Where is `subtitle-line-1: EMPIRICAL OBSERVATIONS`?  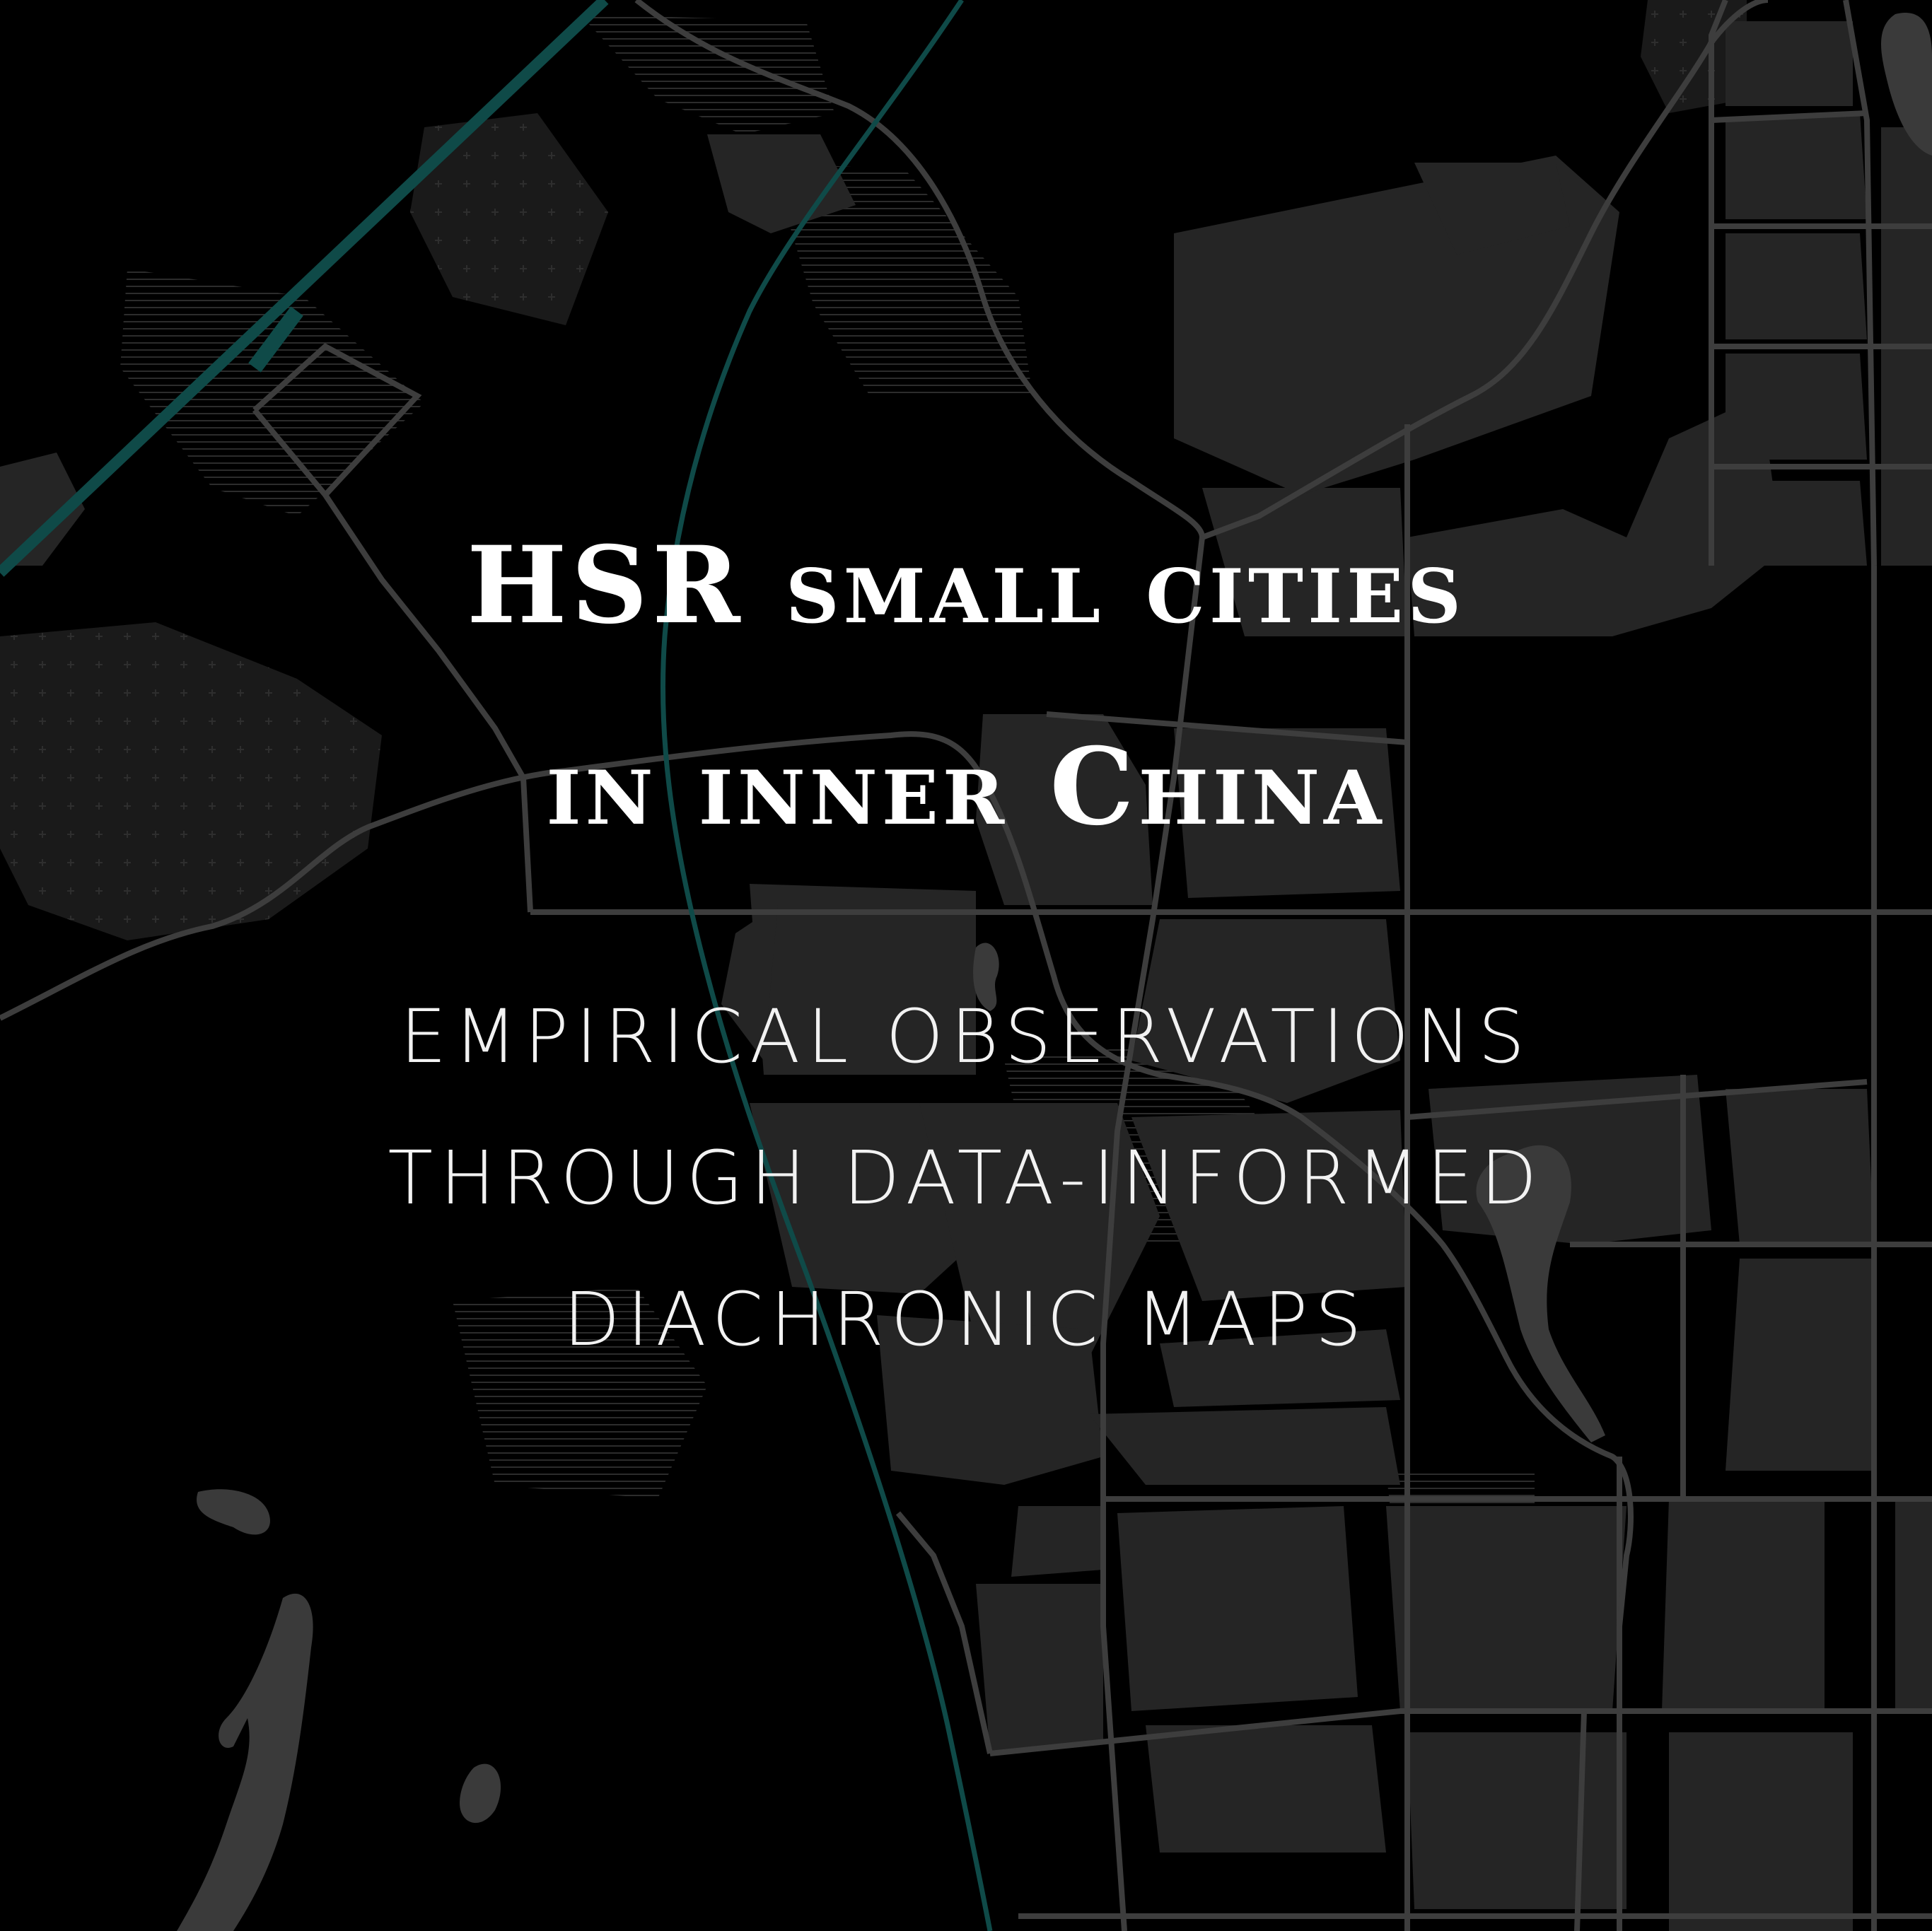
subtitle-line-1: EMPIRICAL OBSERVATIONS is located at coordinates (966, 1036).